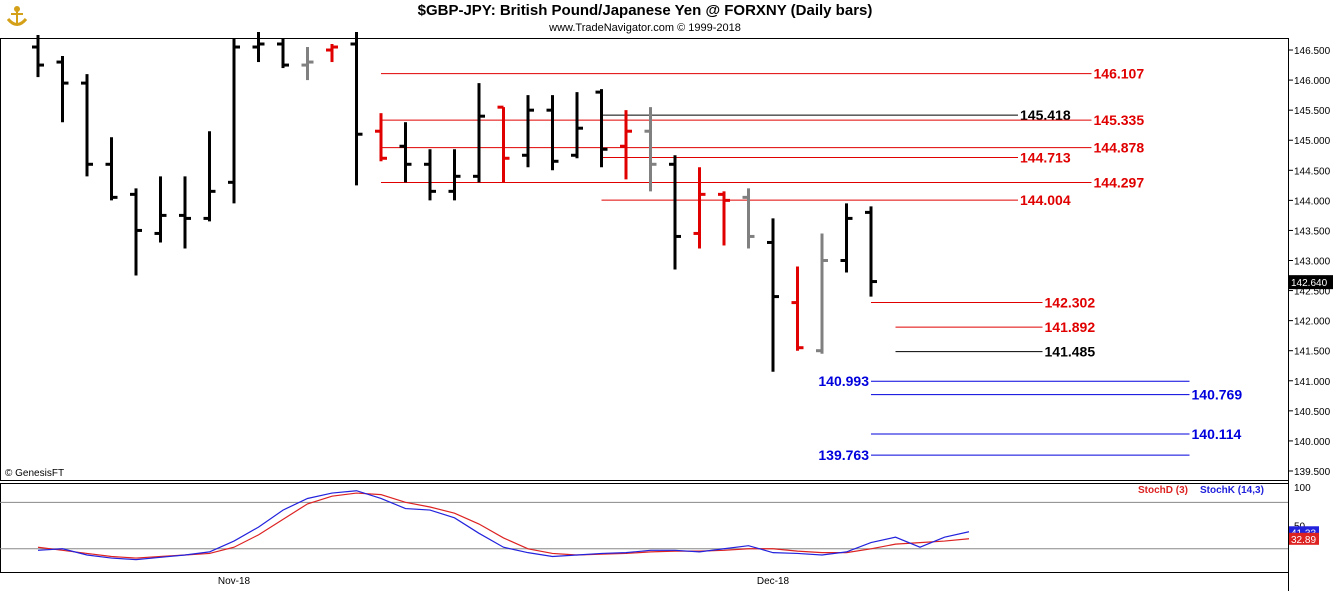  I want to click on stochastic-panel-frame, so click(644, 528).